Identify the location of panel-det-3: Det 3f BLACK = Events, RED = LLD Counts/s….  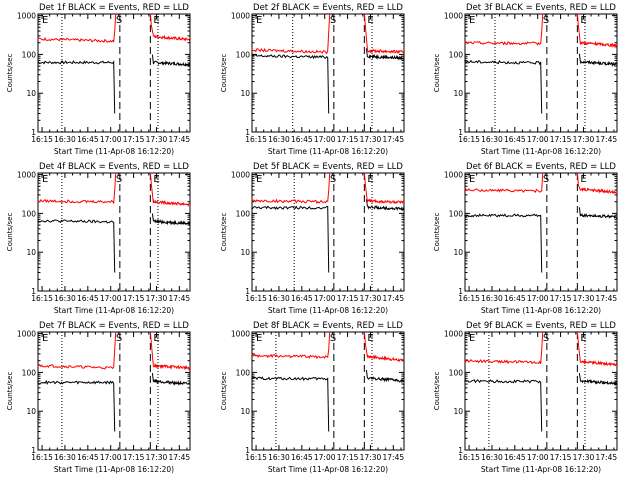
(525, 79).